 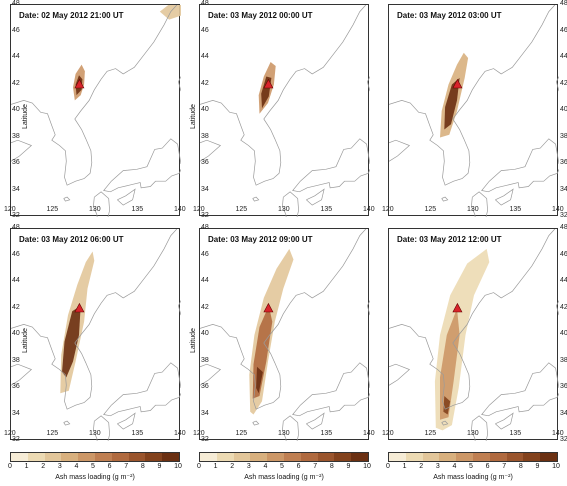 I want to click on ash-plume, so click(x=447, y=405).